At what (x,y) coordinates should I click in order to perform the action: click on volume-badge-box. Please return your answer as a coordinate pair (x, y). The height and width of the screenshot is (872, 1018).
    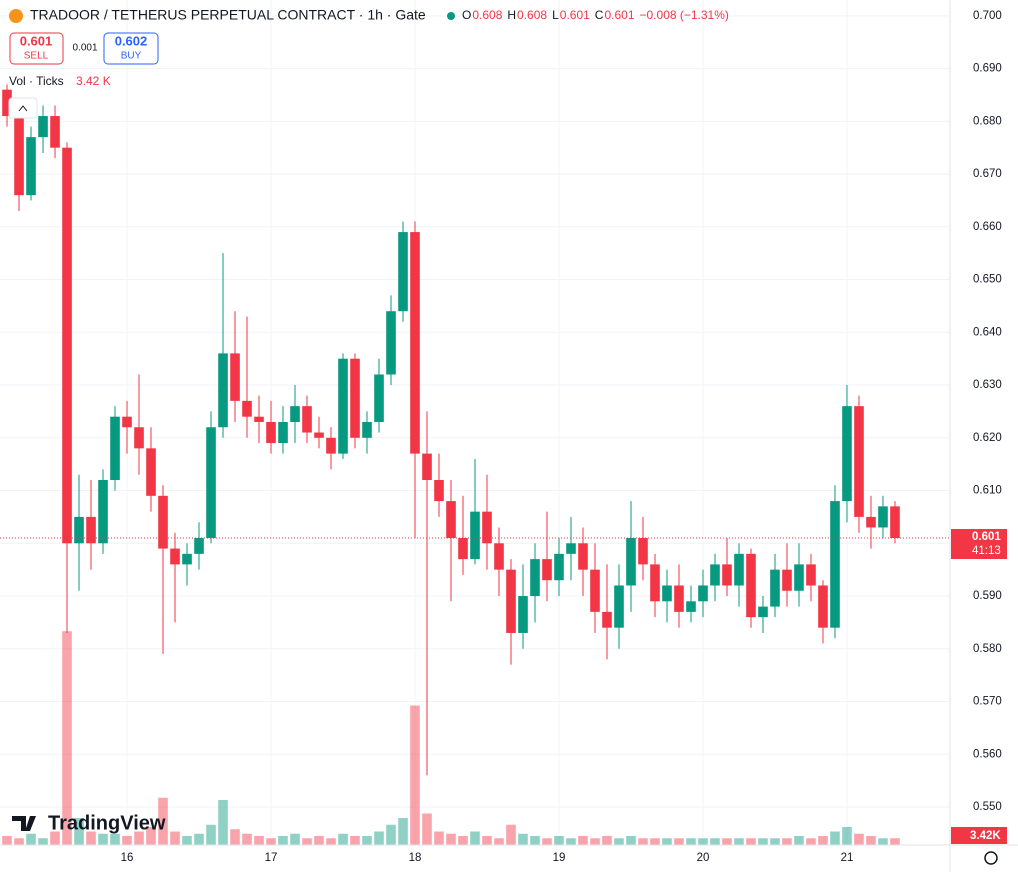
    Looking at the image, I should click on (979, 835).